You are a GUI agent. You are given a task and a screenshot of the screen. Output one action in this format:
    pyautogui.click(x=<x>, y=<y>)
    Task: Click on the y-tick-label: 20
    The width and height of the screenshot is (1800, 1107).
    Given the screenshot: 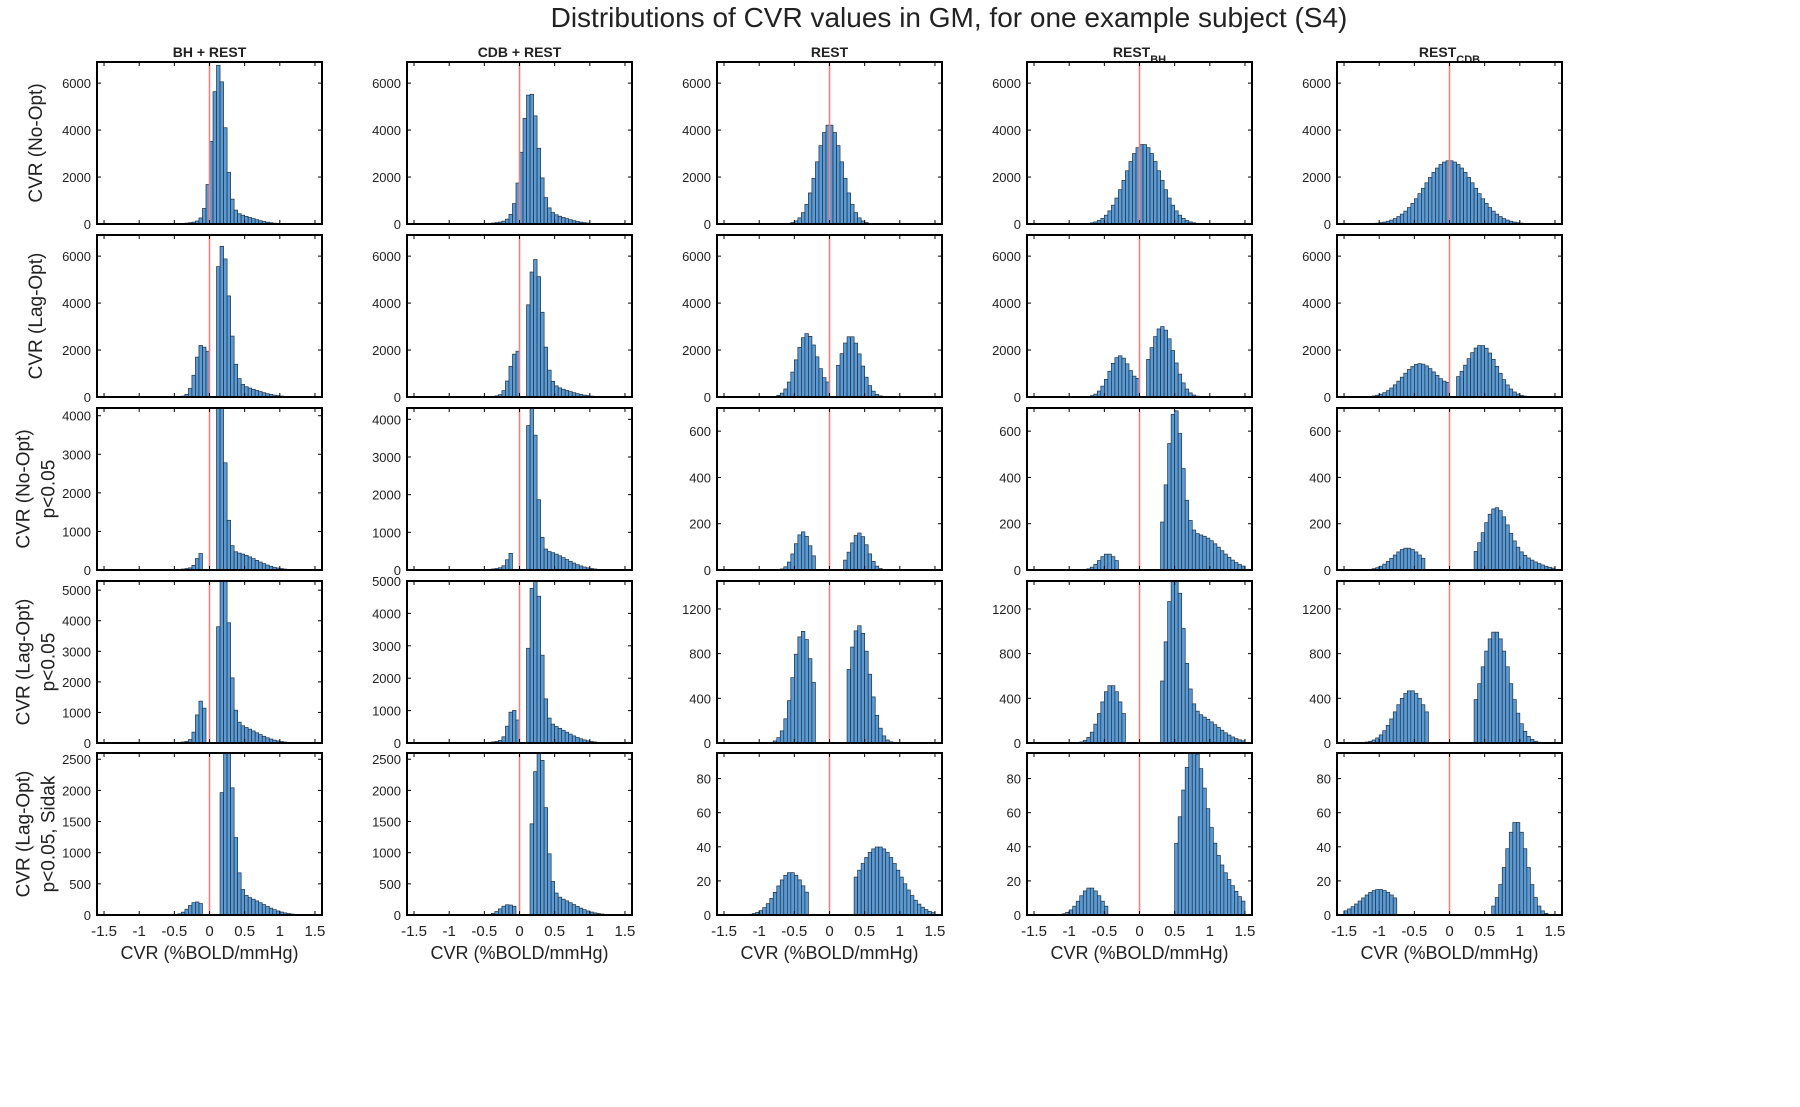 What is the action you would take?
    pyautogui.click(x=1324, y=881)
    